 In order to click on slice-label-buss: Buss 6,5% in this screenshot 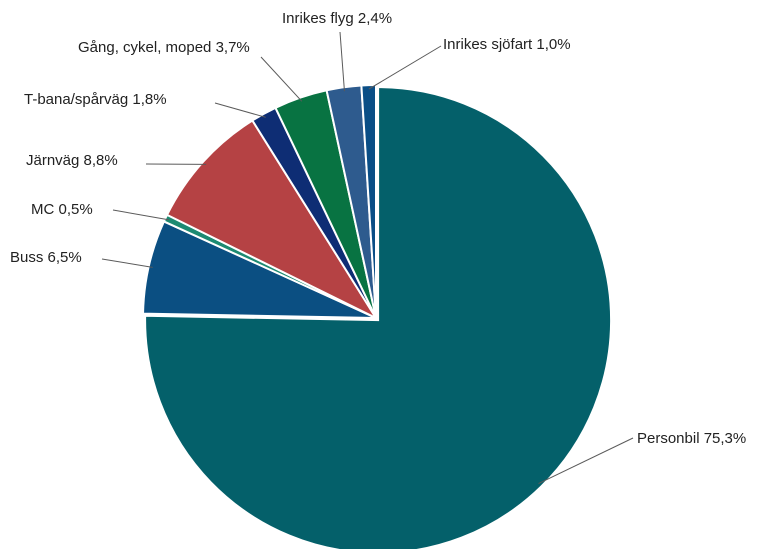, I will do `click(46, 257)`.